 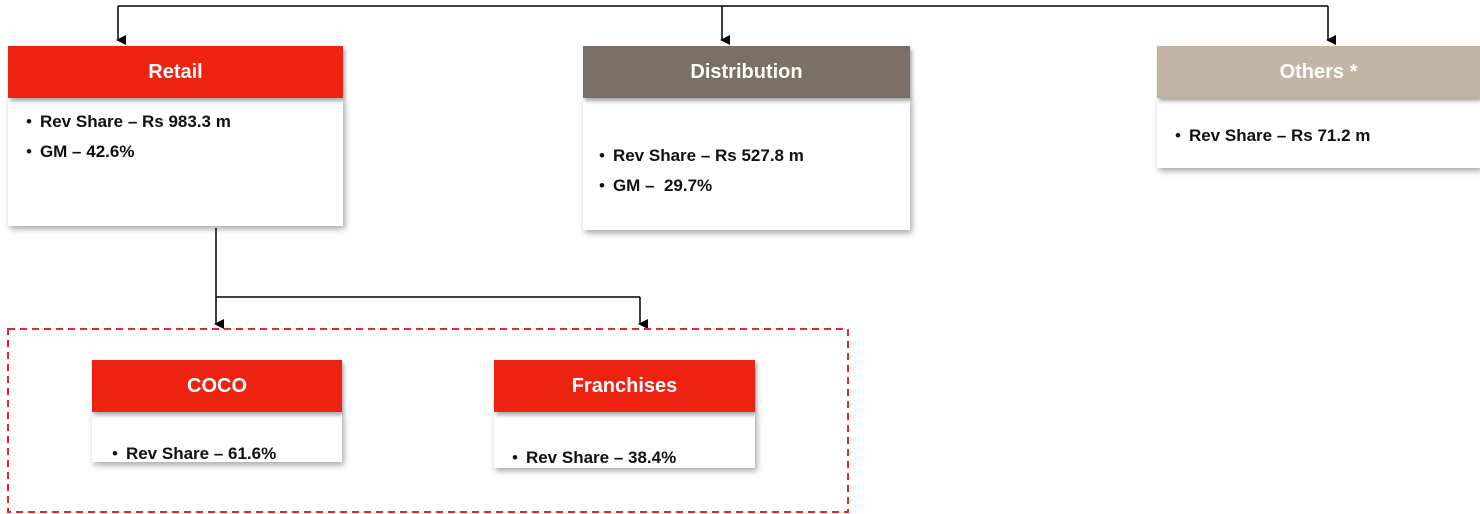 I want to click on node-body: Rev Share – 38.4%, so click(x=624, y=440).